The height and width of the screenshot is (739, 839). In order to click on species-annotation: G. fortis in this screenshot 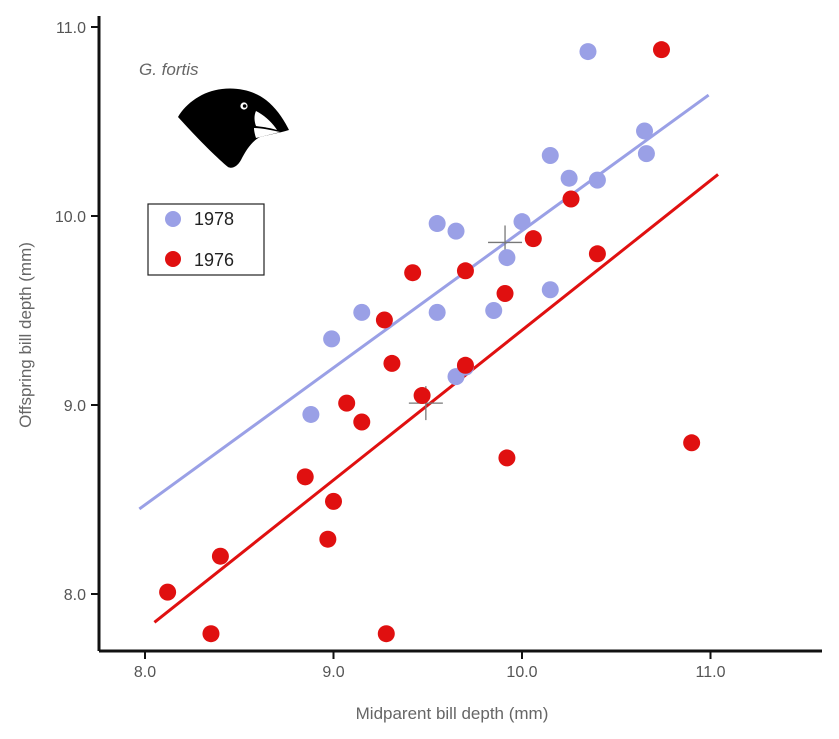, I will do `click(169, 69)`.